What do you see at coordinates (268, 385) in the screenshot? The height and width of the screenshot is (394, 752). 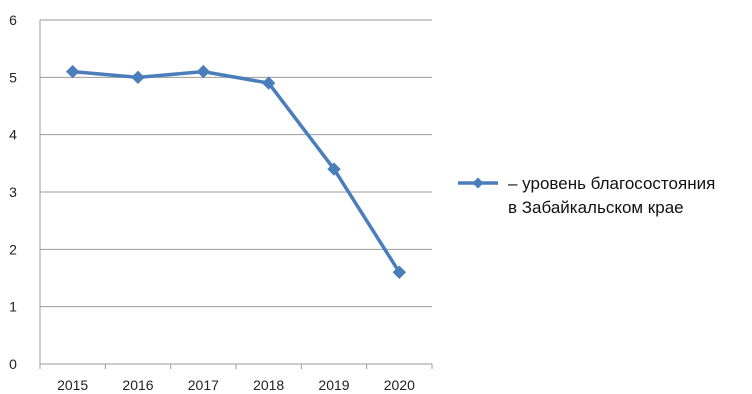 I see `x-tick-label: 2018` at bounding box center [268, 385].